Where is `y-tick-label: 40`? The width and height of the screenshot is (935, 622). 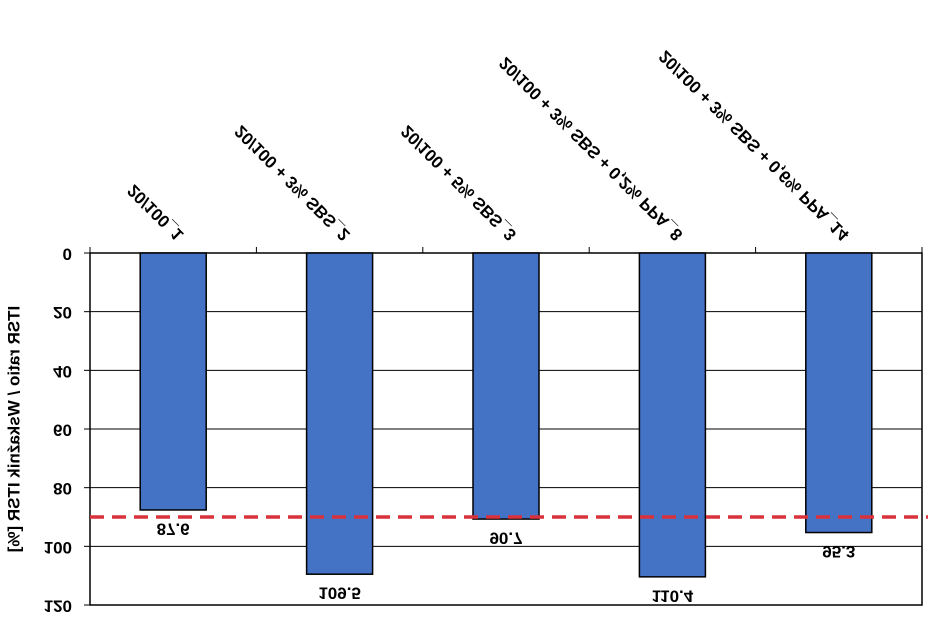
y-tick-label: 40 is located at coordinates (62, 371).